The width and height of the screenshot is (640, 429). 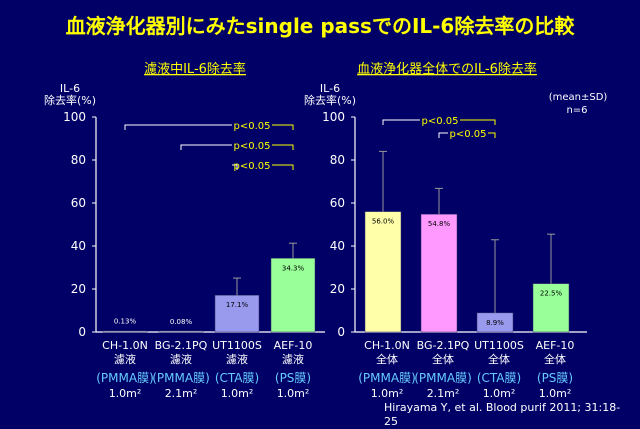 I want to click on data-label: 0.13%, so click(x=125, y=322).